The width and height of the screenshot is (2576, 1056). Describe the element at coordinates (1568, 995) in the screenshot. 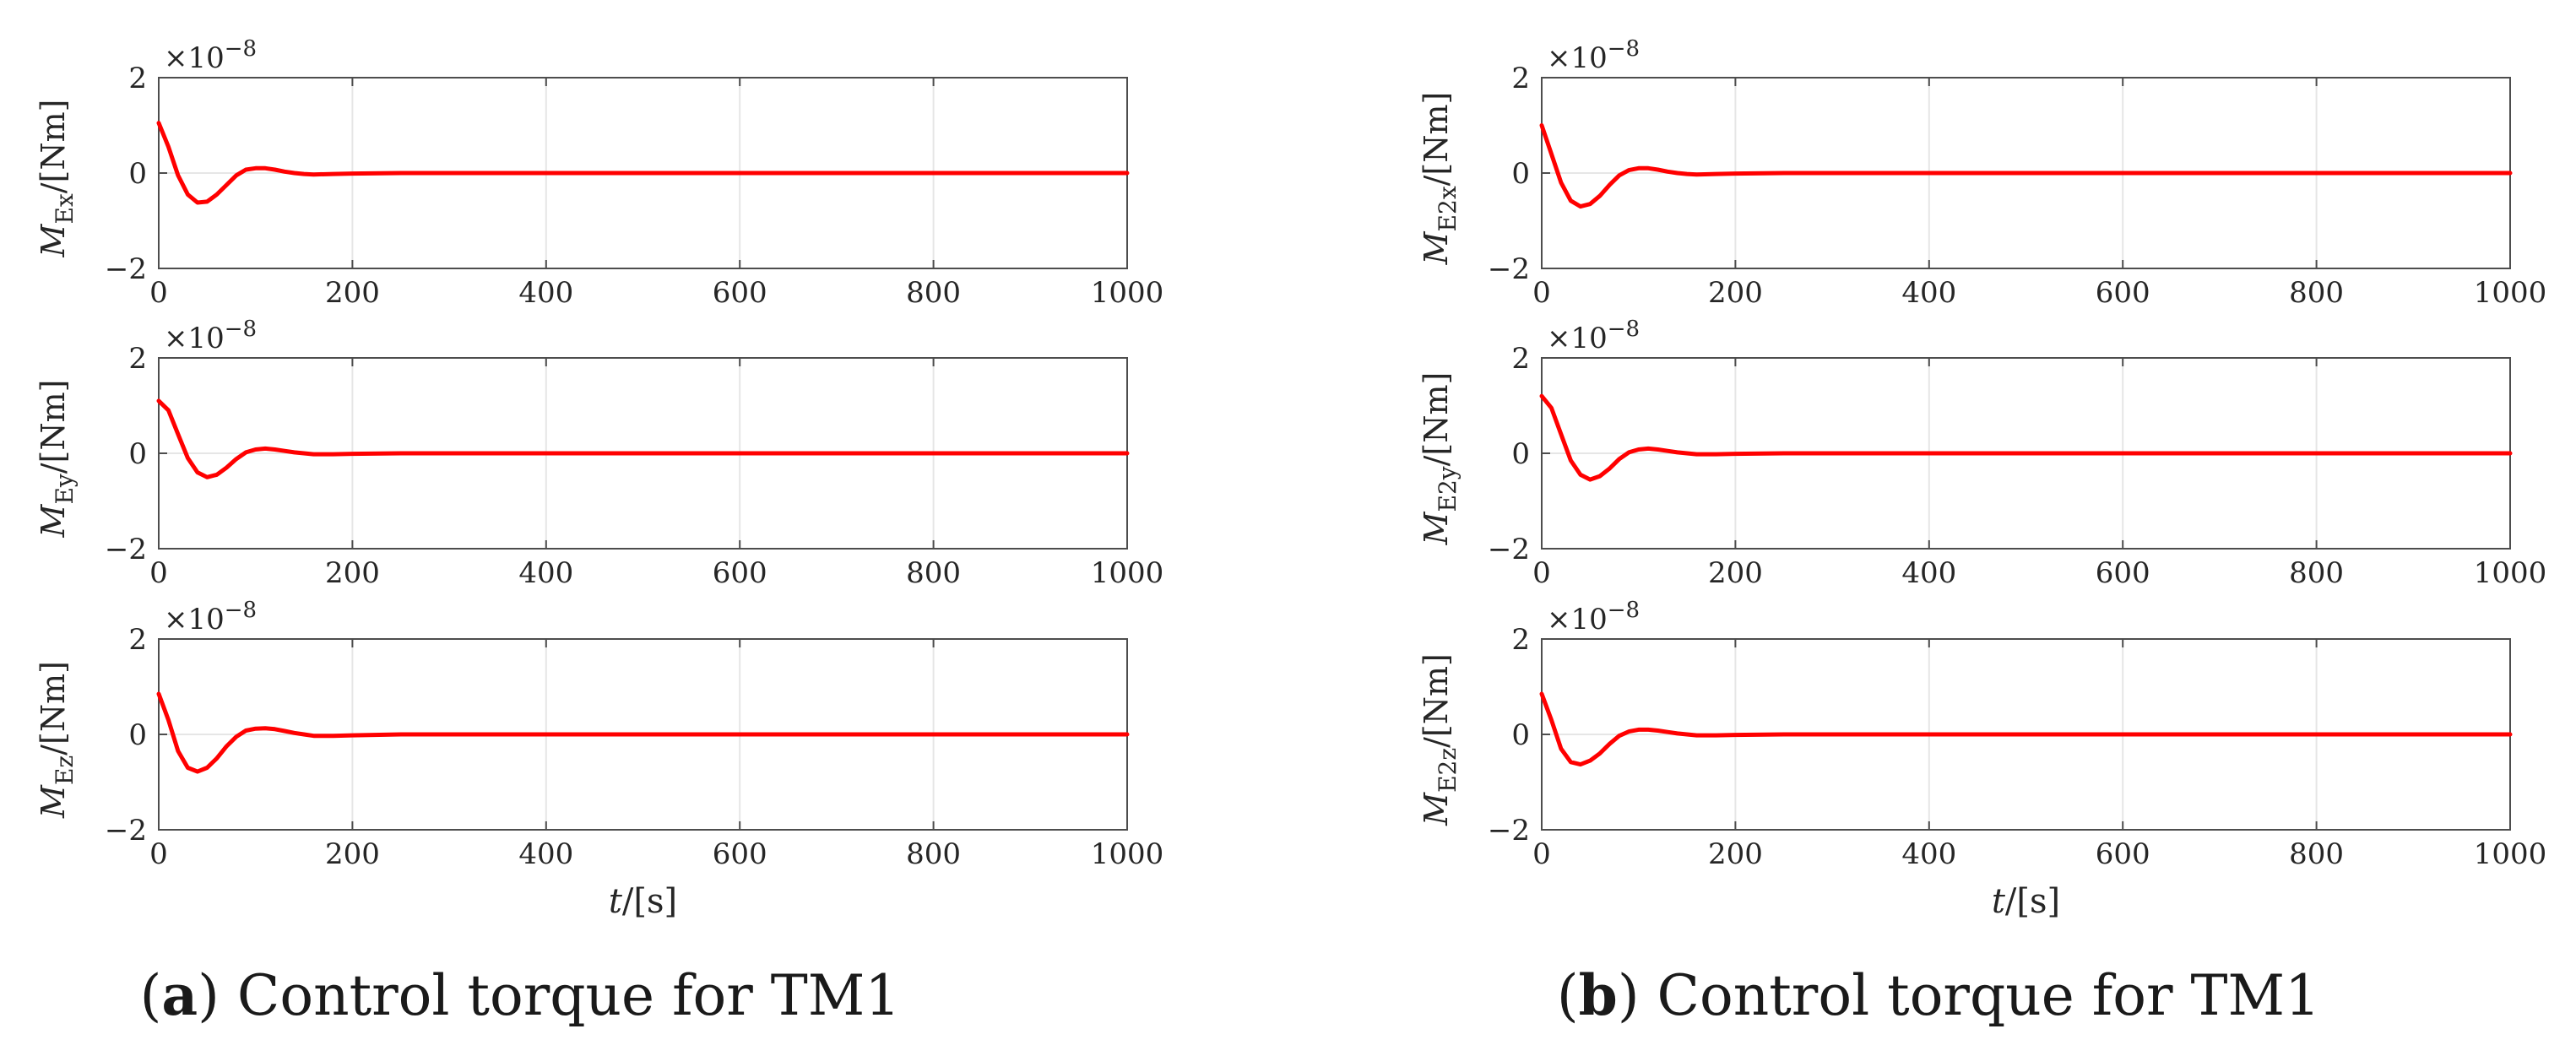

I see `caption-b-open: (` at that location.